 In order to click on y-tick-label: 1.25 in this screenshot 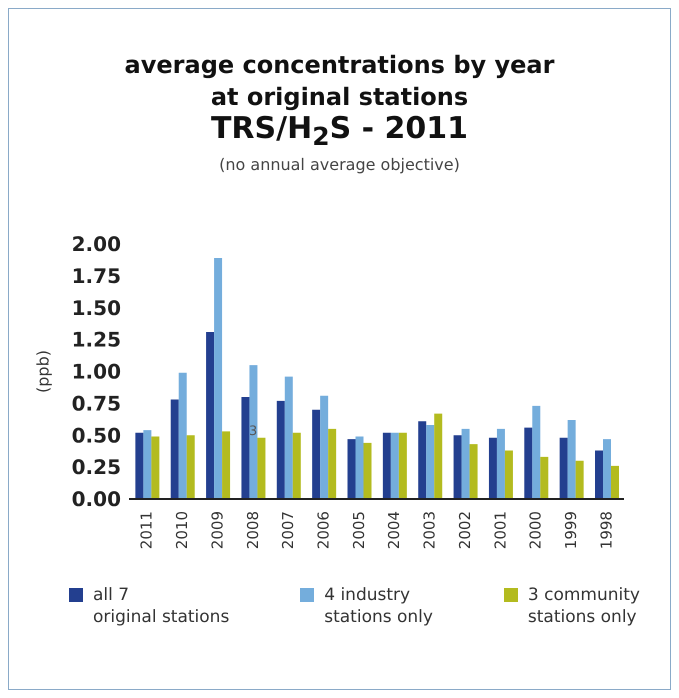, I will do `click(96, 340)`.